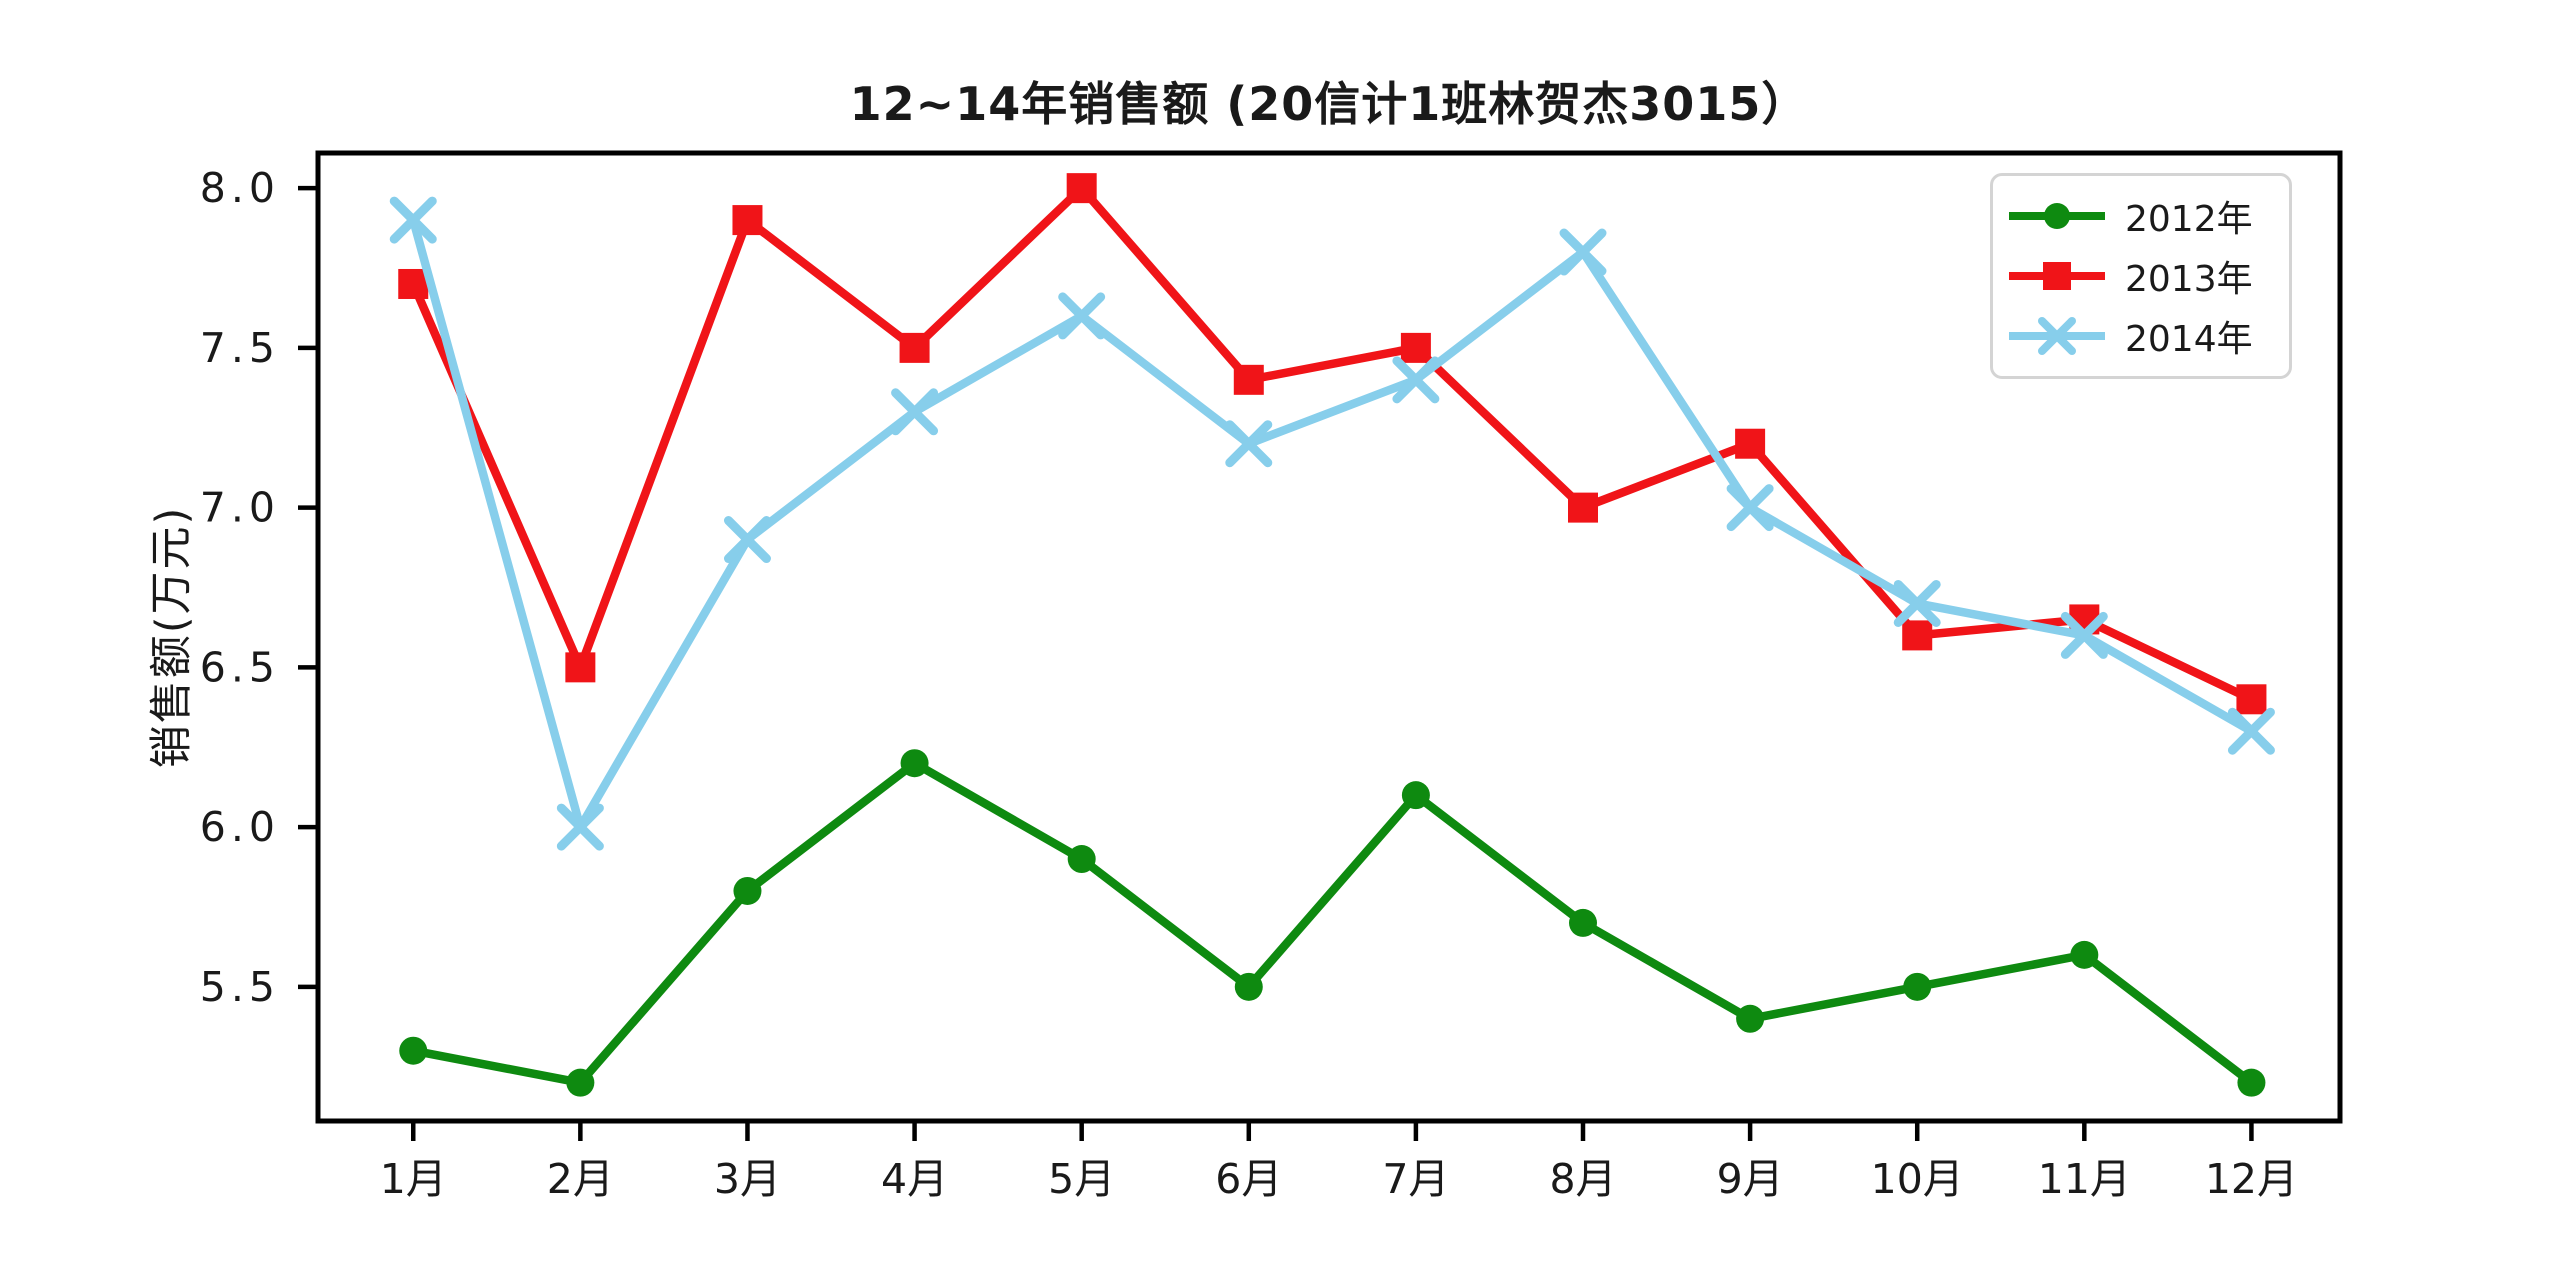 The image size is (2560, 1280). I want to click on y-tick-label: 6.5, so click(240, 667).